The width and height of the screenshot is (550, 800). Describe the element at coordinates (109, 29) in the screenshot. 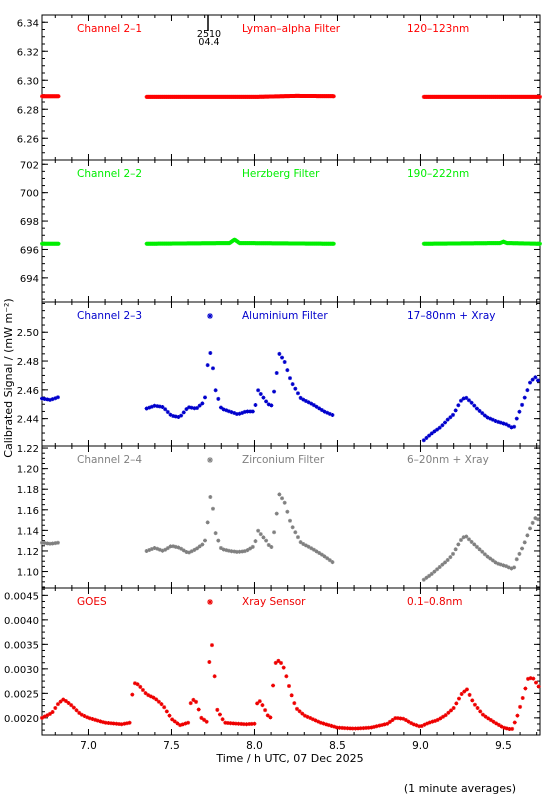

I see `panel-label-left: Channel 2–1` at that location.